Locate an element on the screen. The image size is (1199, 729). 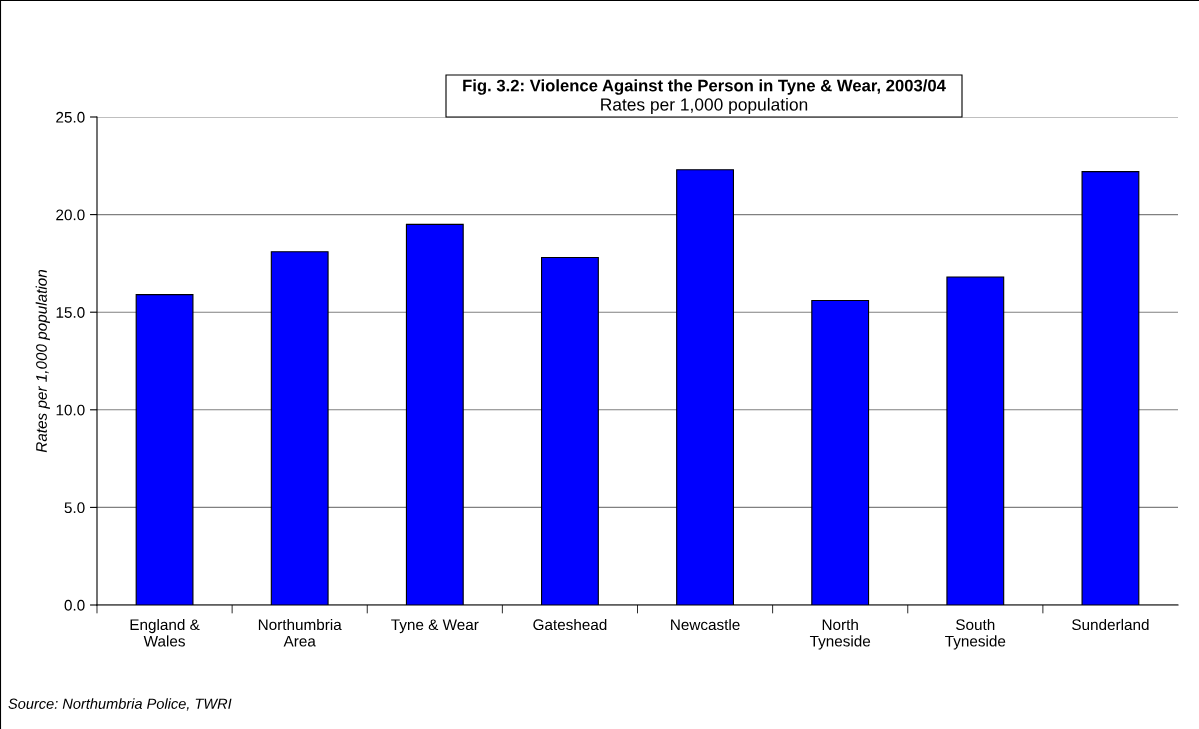
y-axis-title: Rates per 1,000 population is located at coordinates (42, 361).